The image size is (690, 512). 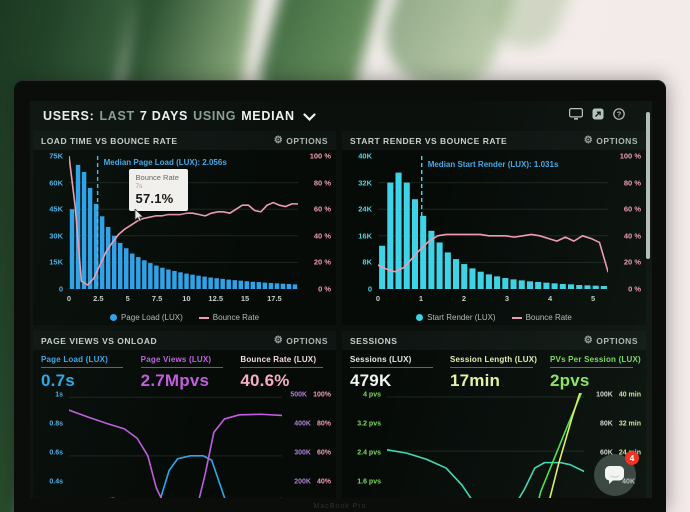 I want to click on y-axis-left: 40K 32K 24K 16K 8K 0, so click(x=365, y=222).